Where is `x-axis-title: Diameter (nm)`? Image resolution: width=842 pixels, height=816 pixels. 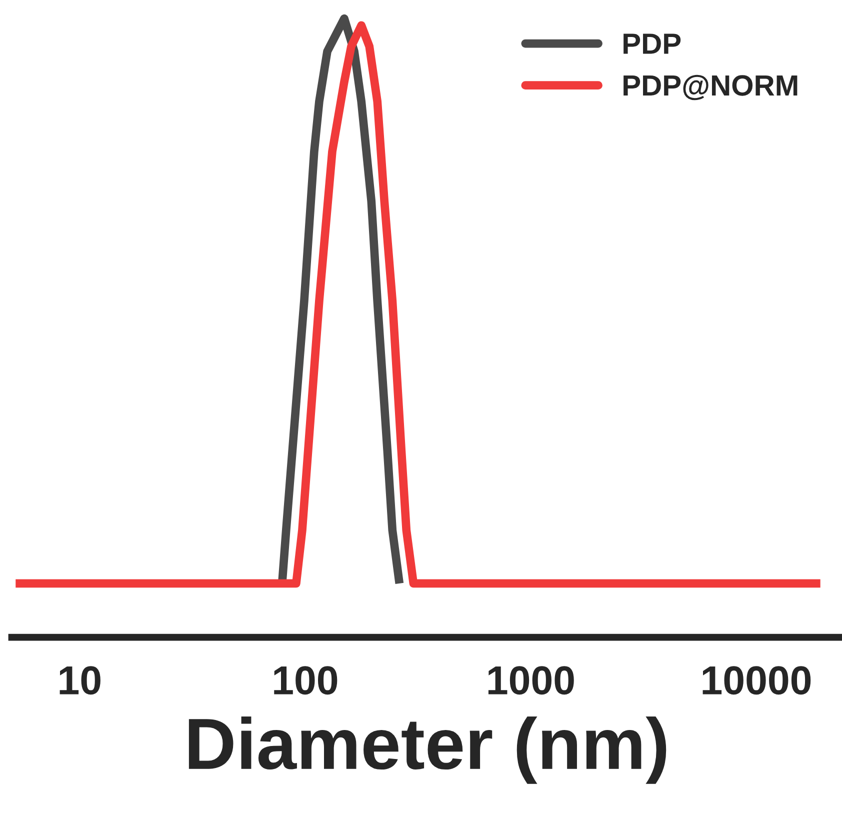 x-axis-title: Diameter (nm) is located at coordinates (427, 750).